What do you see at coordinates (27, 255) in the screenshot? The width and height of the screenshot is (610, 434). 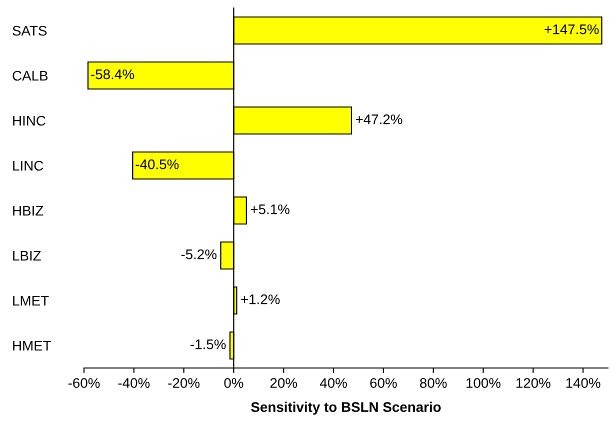 I see `y-tick-label: LBIZ` at bounding box center [27, 255].